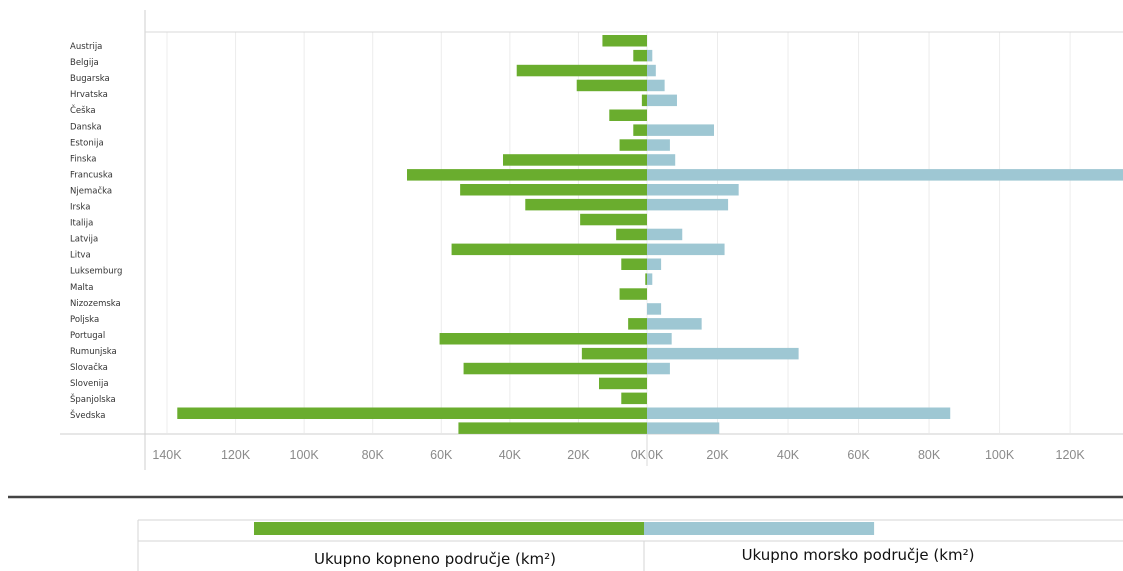  Describe the element at coordinates (90, 79) in the screenshot. I see `category-label: Bugarska` at that location.